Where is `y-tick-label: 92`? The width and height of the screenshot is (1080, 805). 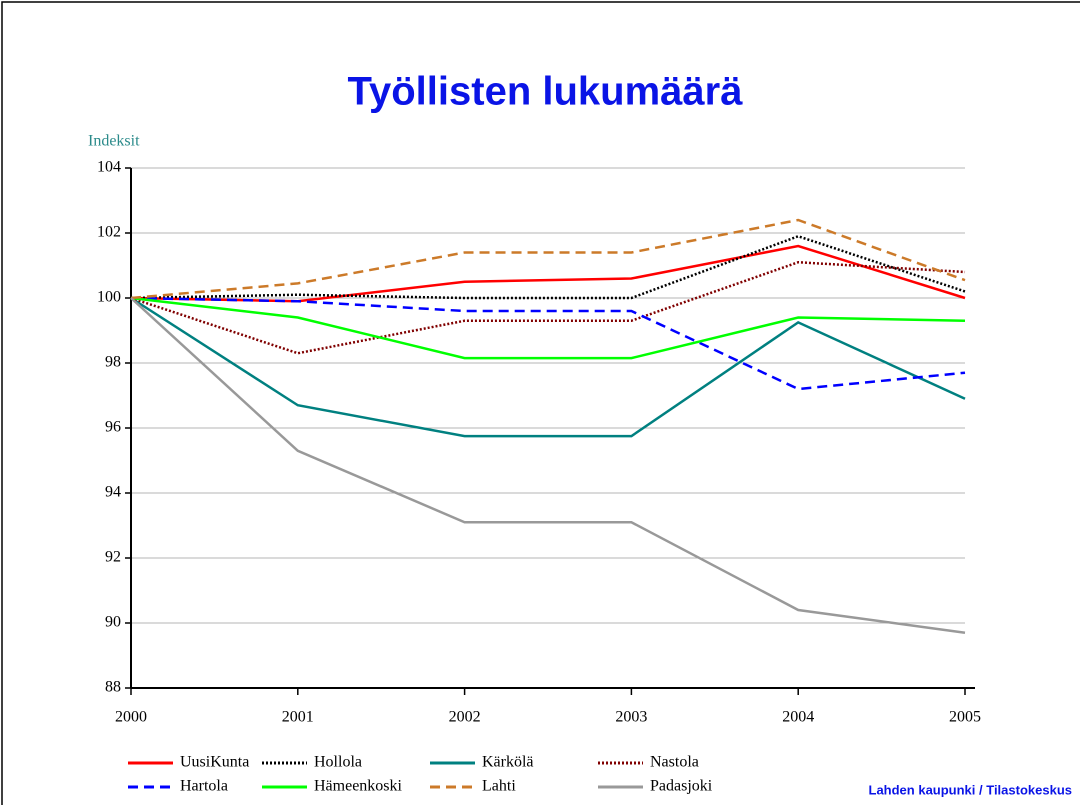 y-tick-label: 92 is located at coordinates (113, 557).